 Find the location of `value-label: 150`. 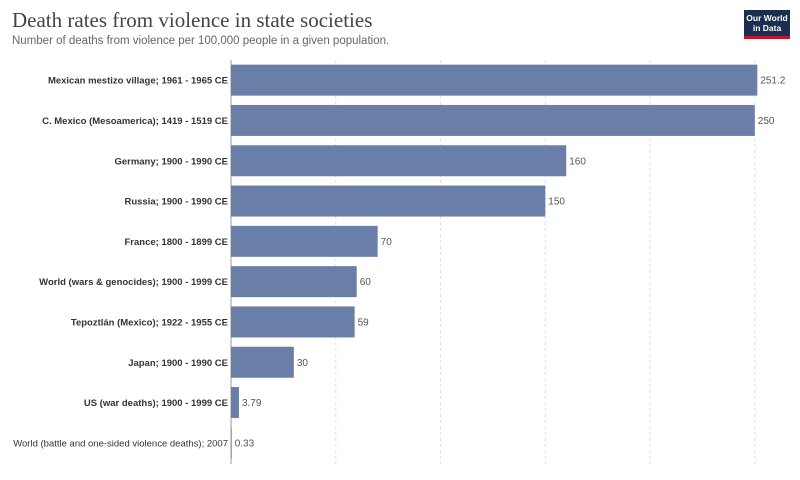

value-label: 150 is located at coordinates (556, 202).